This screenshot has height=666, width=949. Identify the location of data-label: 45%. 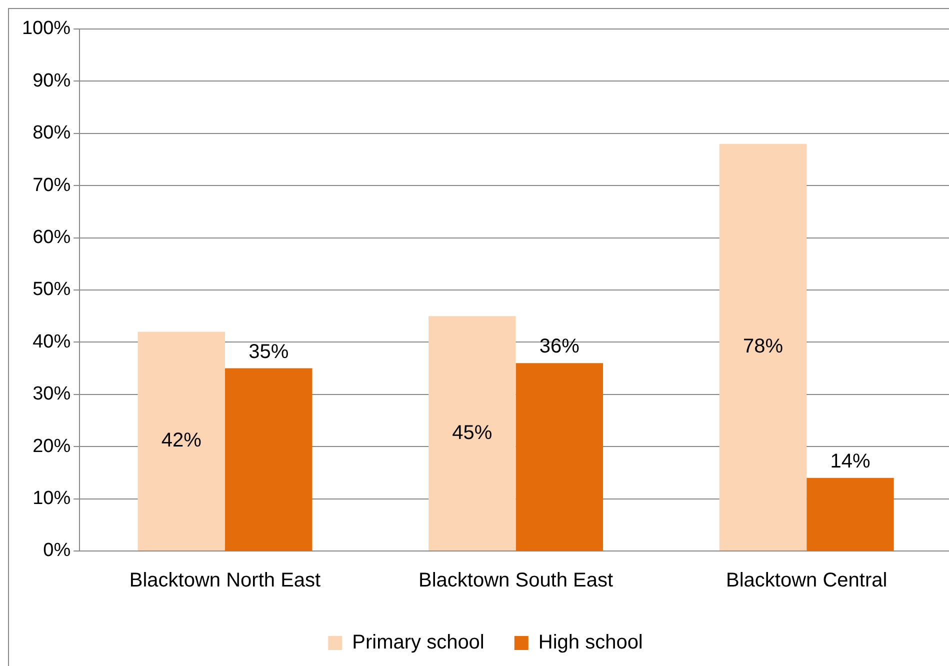
(472, 433).